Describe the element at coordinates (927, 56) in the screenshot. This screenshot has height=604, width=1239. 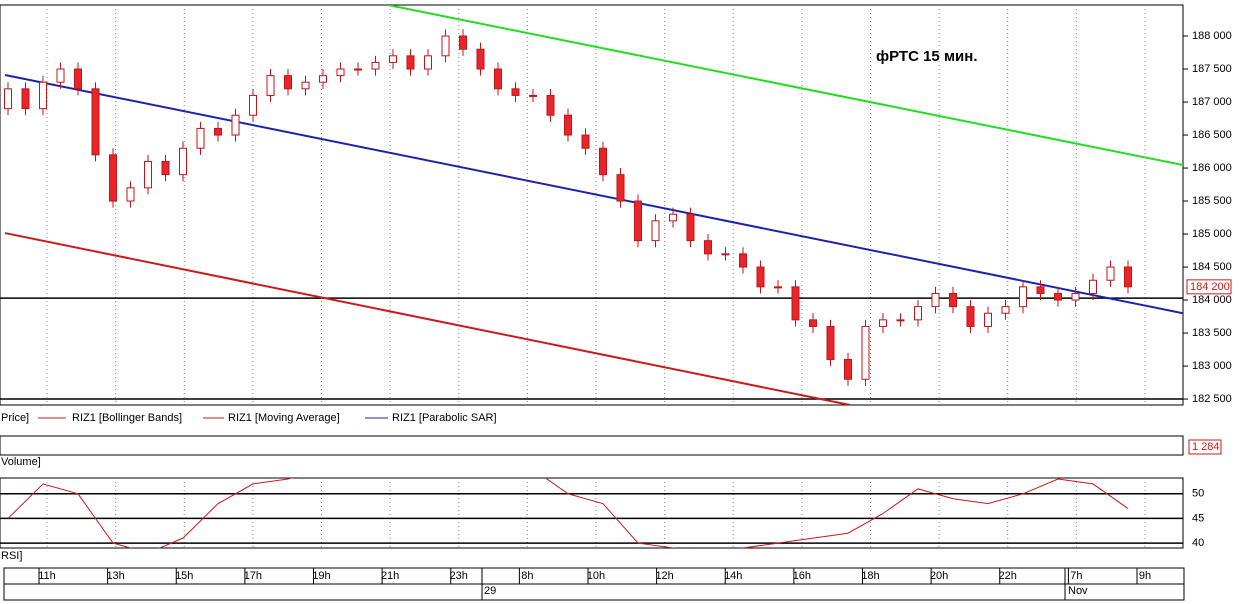
I see `chart-annotation: фРТС 15 мин.` at that location.